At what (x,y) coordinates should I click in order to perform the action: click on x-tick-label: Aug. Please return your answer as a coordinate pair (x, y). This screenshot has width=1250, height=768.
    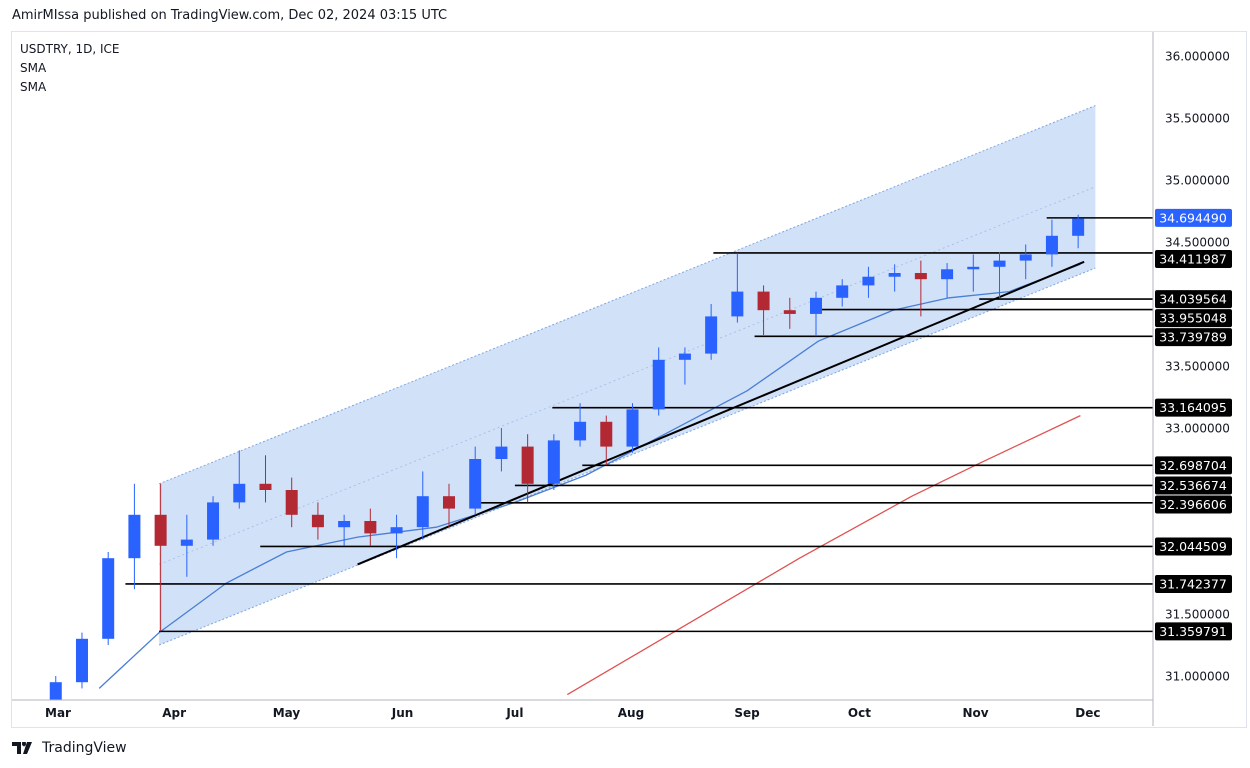
    Looking at the image, I should click on (631, 713).